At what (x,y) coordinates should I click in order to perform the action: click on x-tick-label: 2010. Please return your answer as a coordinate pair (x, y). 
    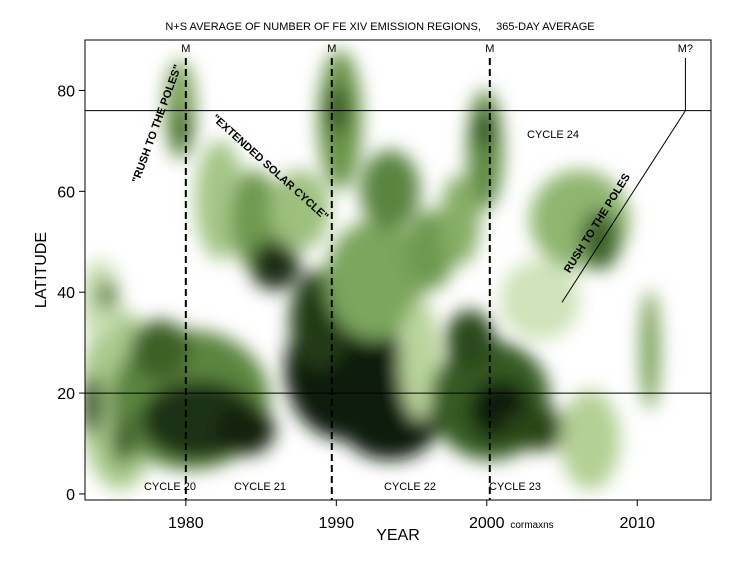
    Looking at the image, I should click on (637, 523).